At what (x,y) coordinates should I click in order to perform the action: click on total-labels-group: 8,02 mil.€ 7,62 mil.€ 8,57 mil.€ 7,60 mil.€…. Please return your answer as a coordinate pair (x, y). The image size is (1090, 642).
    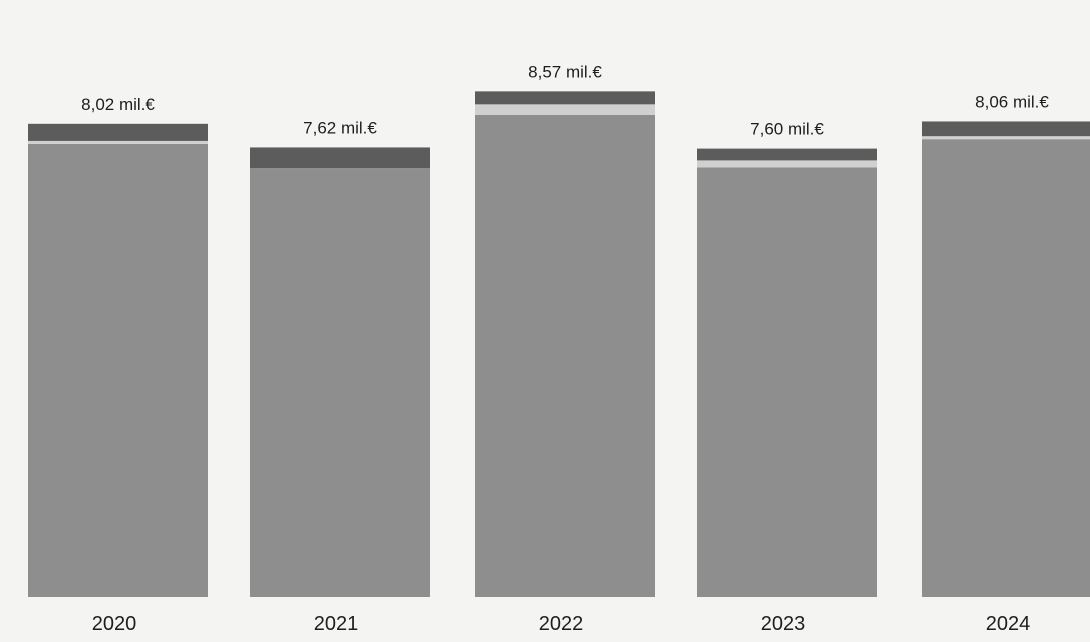
    Looking at the image, I should click on (565, 100).